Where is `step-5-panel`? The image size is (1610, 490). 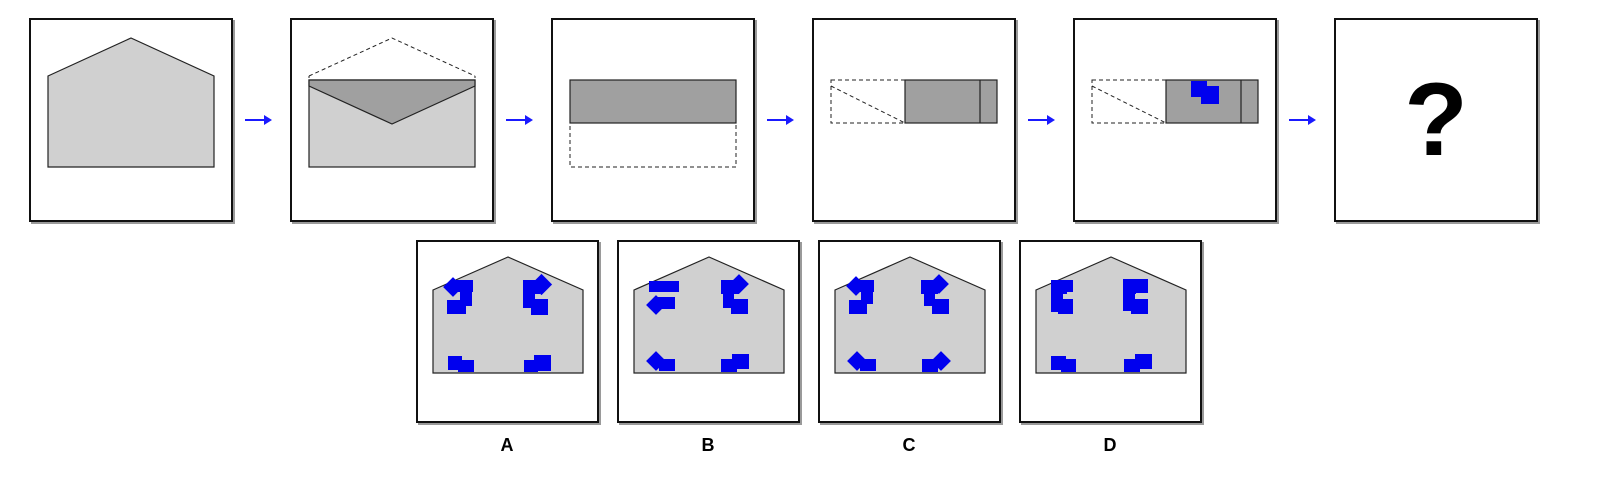 step-5-panel is located at coordinates (1175, 120).